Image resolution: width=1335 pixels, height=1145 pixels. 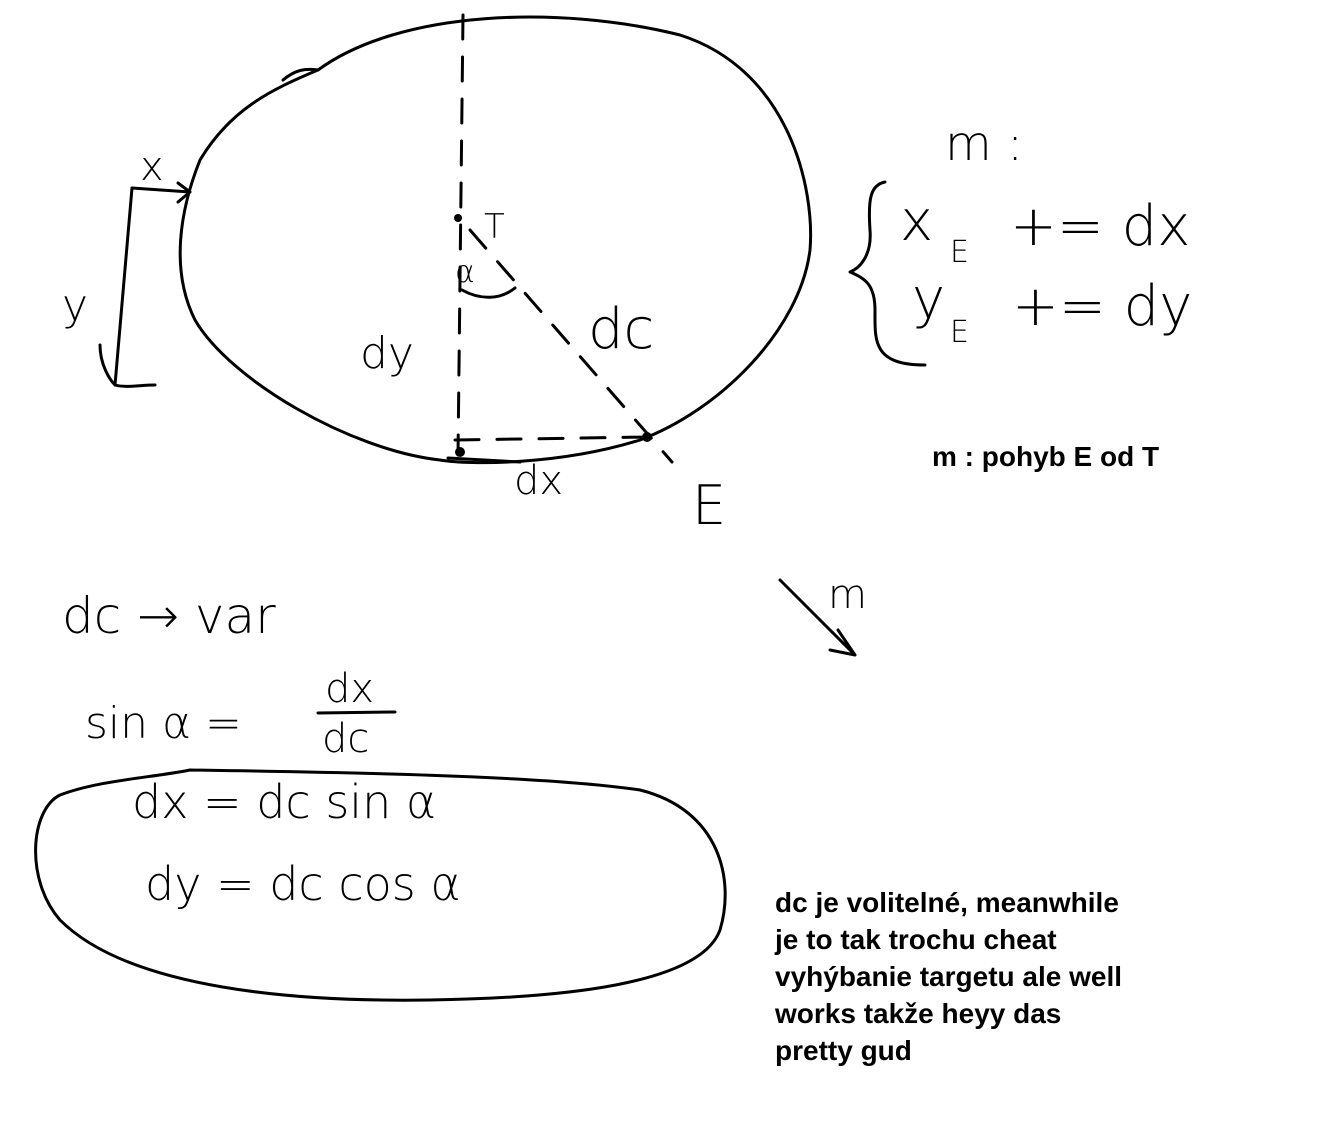 What do you see at coordinates (959, 252) in the screenshot?
I see `system-row1-sub: E` at bounding box center [959, 252].